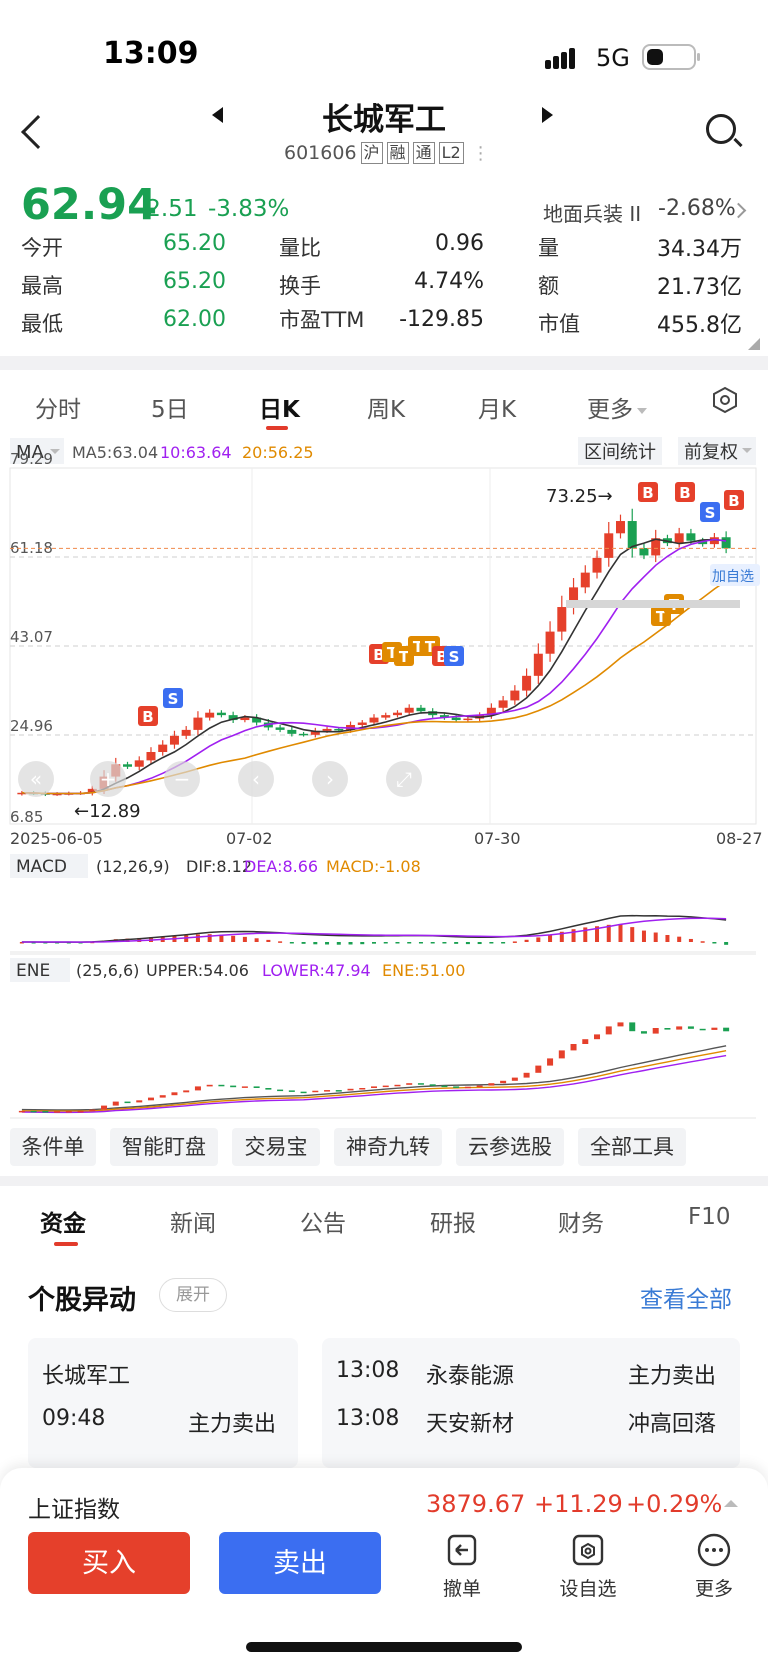 This screenshot has height=1669, width=768. What do you see at coordinates (63, 1224) in the screenshot?
I see `tab-funds: 资金` at bounding box center [63, 1224].